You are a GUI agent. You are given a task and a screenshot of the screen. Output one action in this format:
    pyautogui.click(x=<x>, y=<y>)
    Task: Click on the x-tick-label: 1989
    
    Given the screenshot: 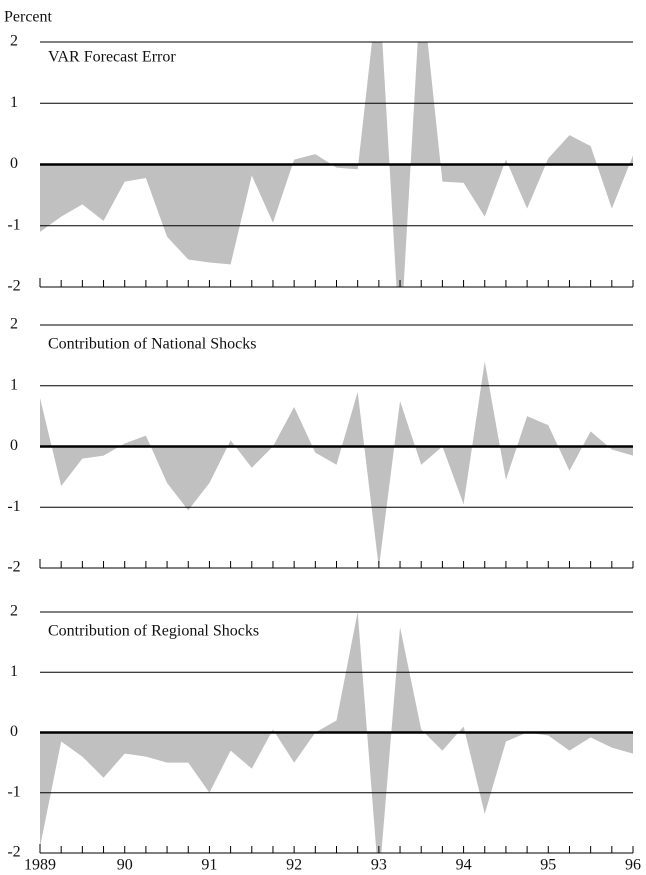 What is the action you would take?
    pyautogui.click(x=40, y=865)
    